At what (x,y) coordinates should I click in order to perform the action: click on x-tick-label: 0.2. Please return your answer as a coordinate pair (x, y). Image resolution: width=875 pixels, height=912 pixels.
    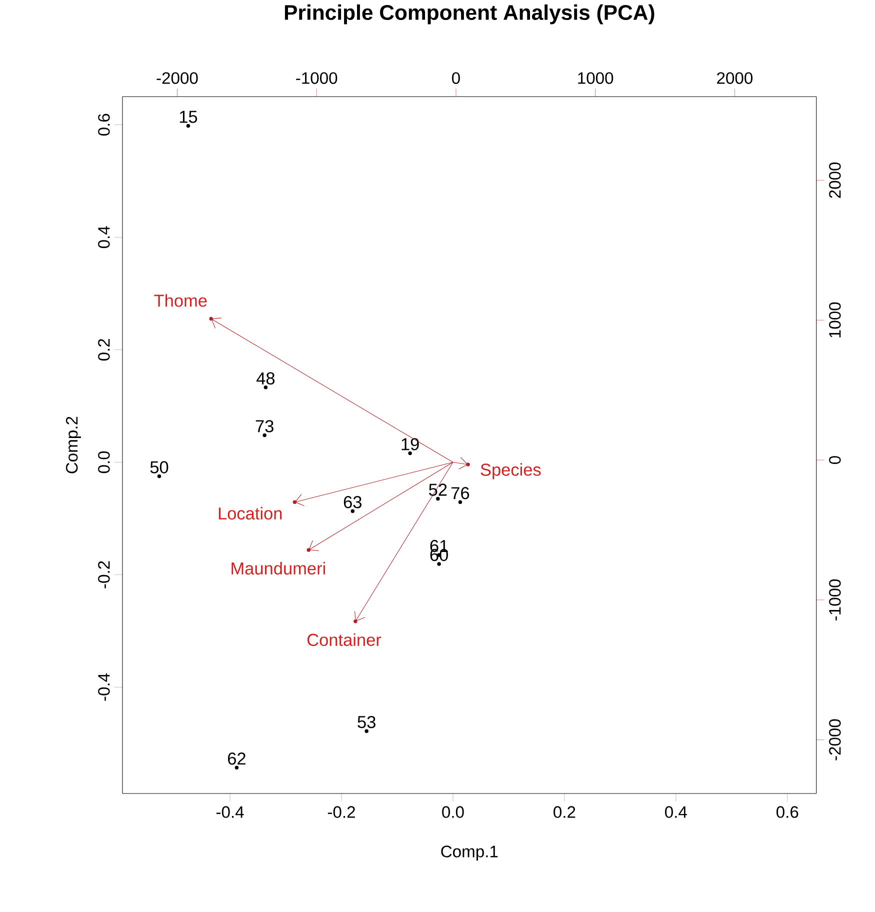
    Looking at the image, I should click on (565, 812).